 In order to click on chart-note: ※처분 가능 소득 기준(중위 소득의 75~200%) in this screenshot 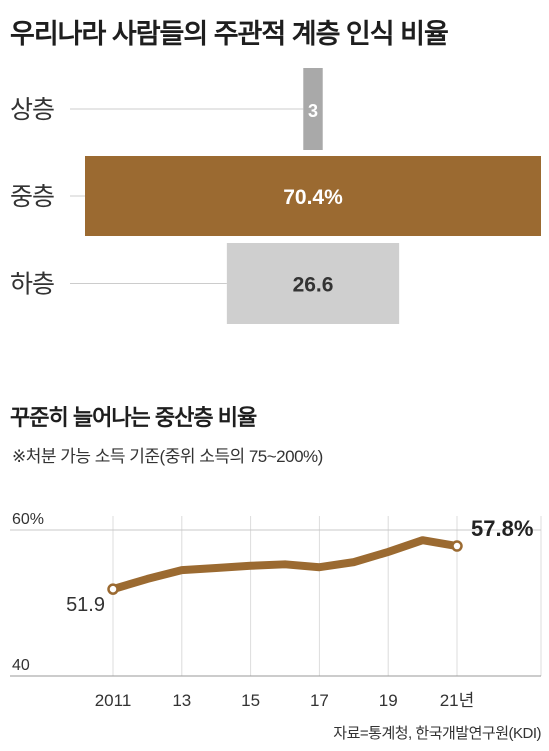, I will do `click(167, 456)`.